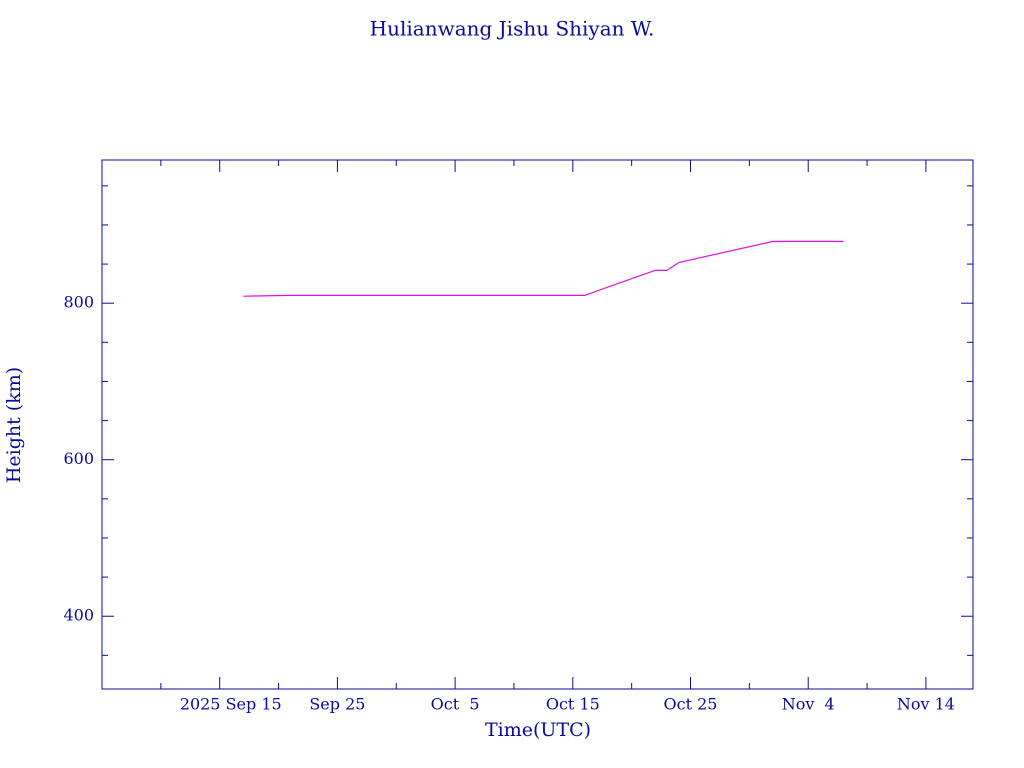 The image size is (1024, 768). What do you see at coordinates (573, 704) in the screenshot?
I see `x-tick-label: Oct 15` at bounding box center [573, 704].